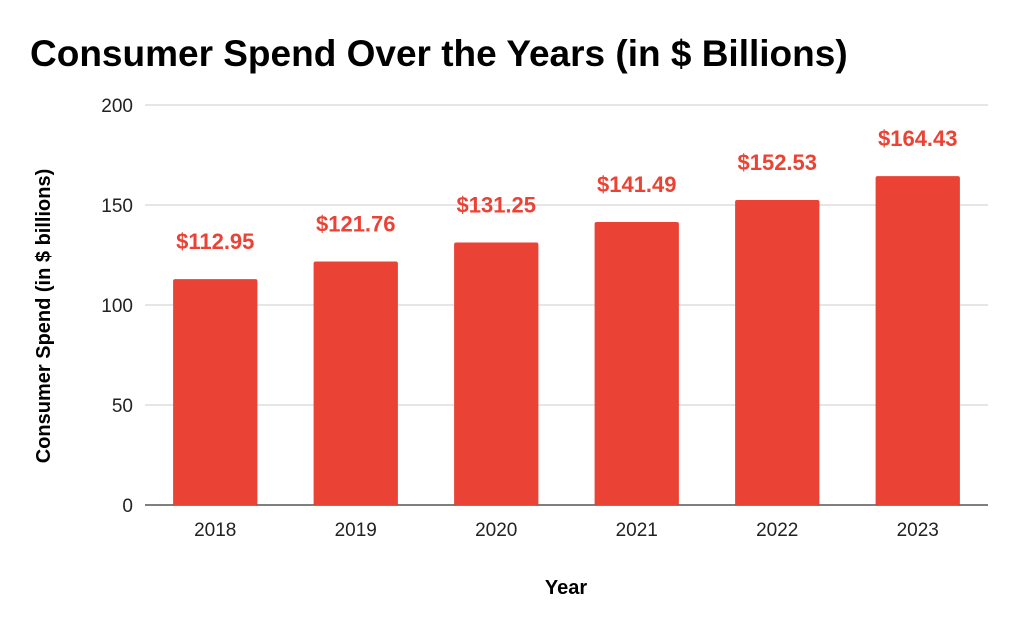 The height and width of the screenshot is (632, 1018). What do you see at coordinates (355, 383) in the screenshot?
I see `bar-2019` at bounding box center [355, 383].